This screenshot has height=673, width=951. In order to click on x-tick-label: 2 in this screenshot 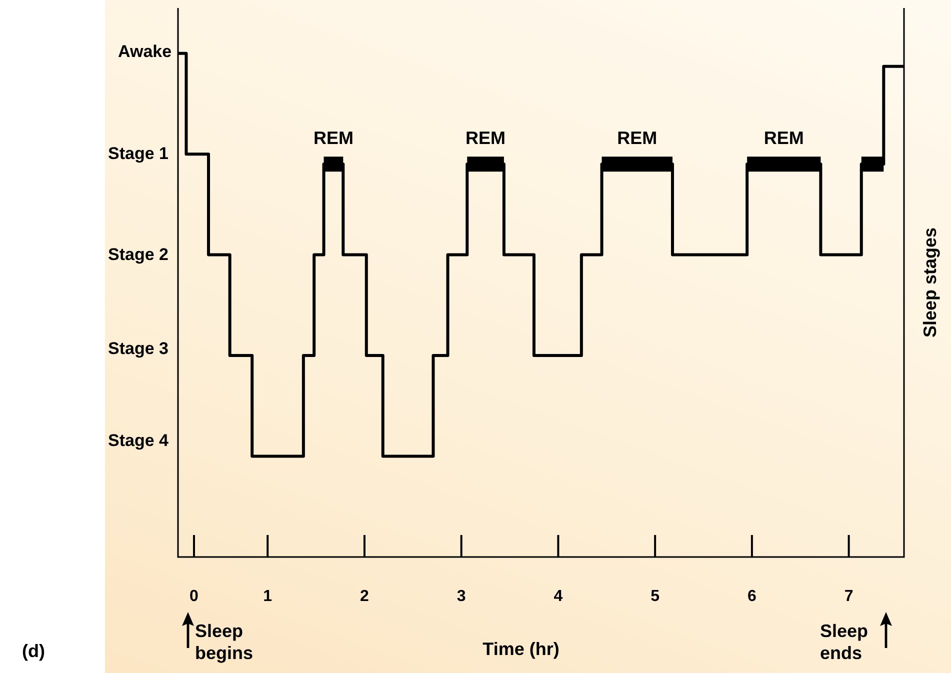, I will do `click(365, 597)`.